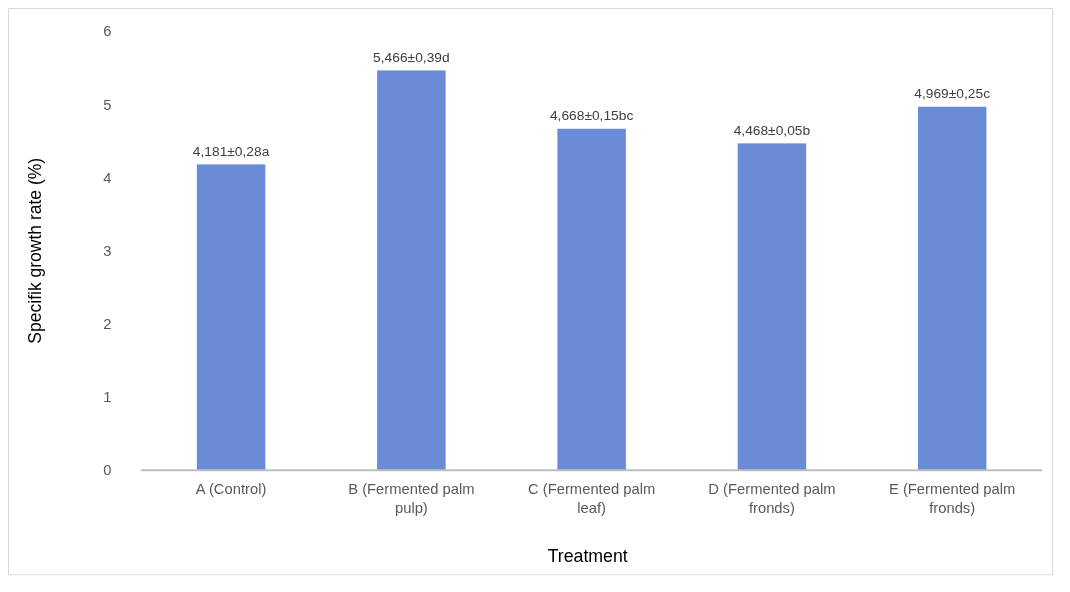 The width and height of the screenshot is (1070, 592). What do you see at coordinates (587, 555) in the screenshot?
I see `x-axis-title: Treatment` at bounding box center [587, 555].